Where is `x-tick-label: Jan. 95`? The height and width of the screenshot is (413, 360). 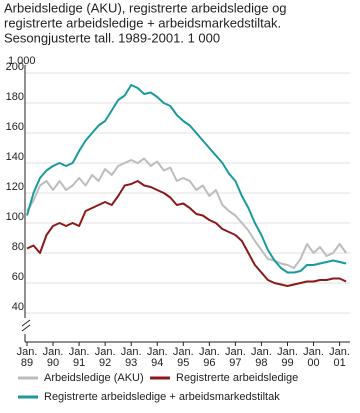
x-tick-label: Jan. 95 is located at coordinates (183, 357).